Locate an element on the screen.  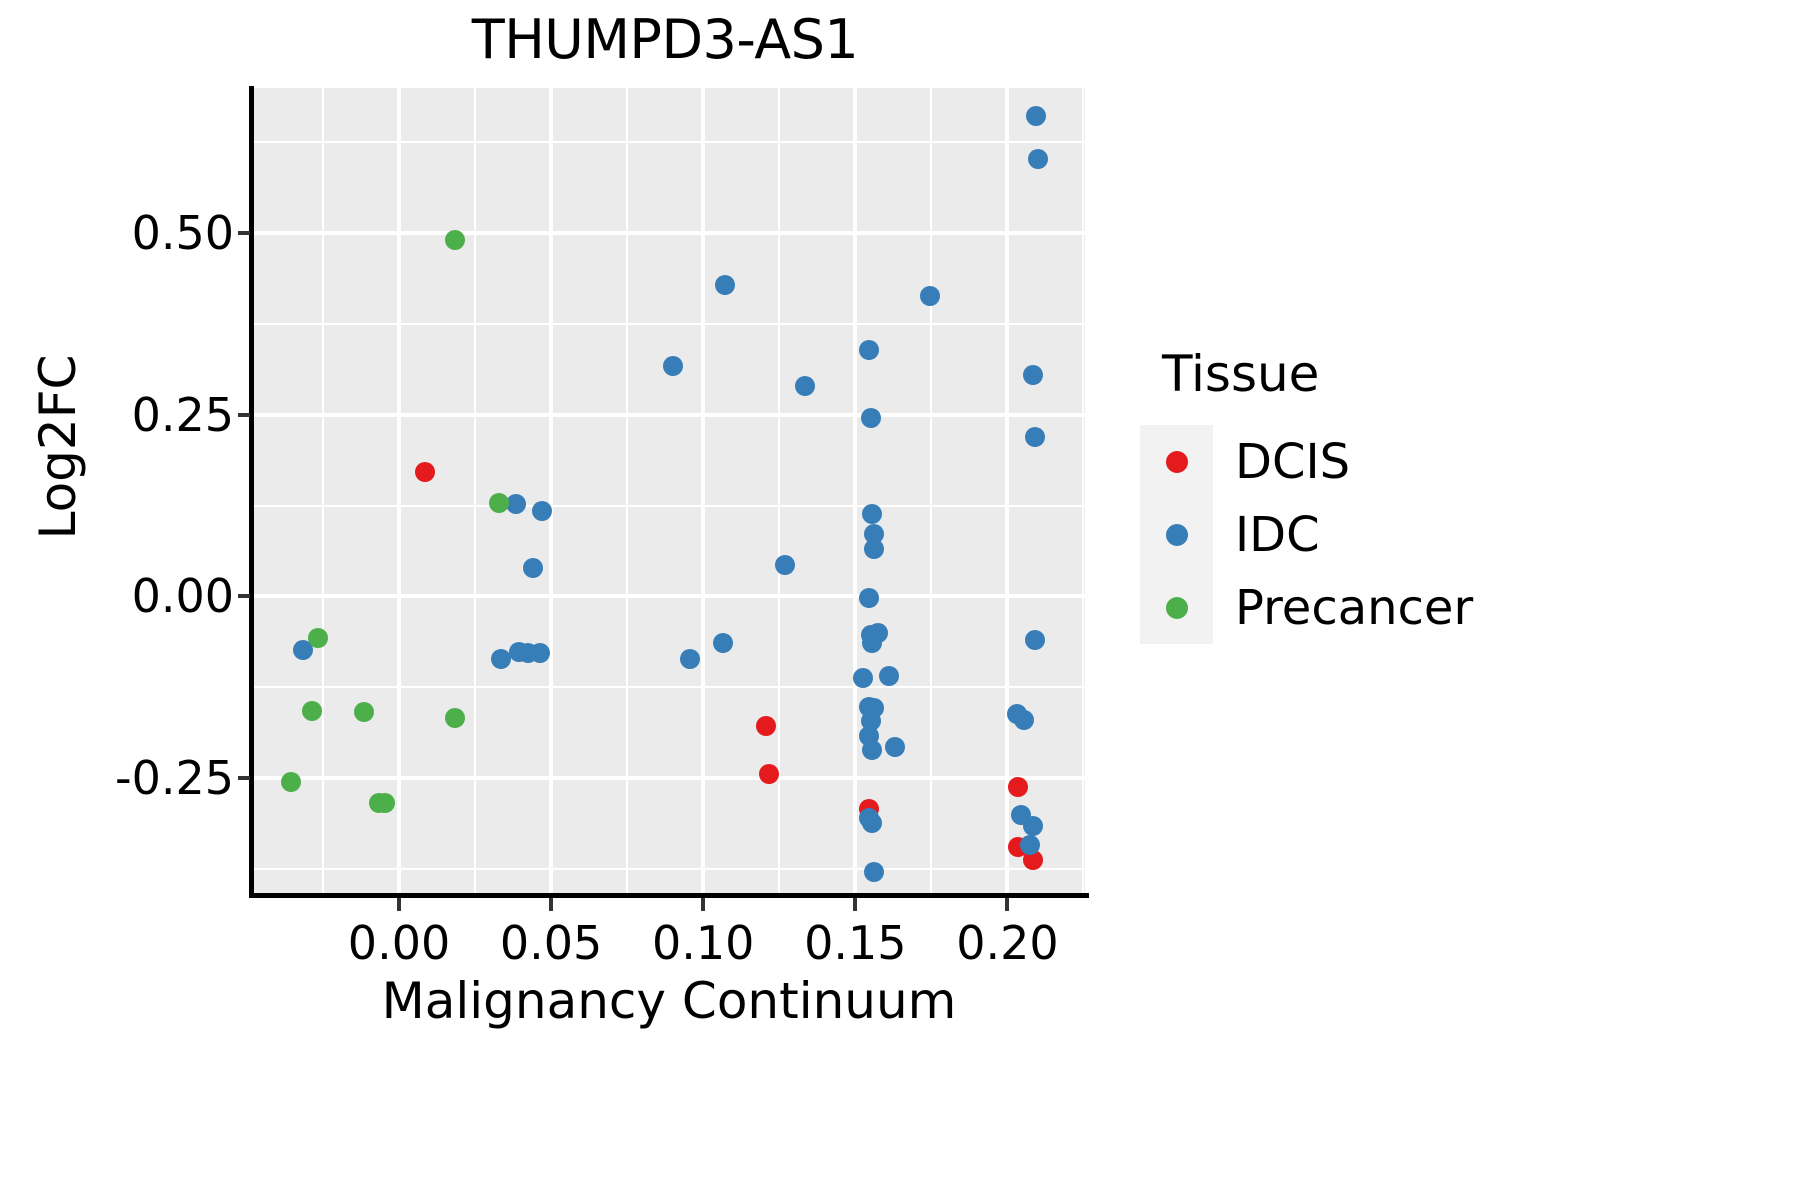
legend: Tissue DCIS IDC Precancer is located at coordinates (1380, 494).